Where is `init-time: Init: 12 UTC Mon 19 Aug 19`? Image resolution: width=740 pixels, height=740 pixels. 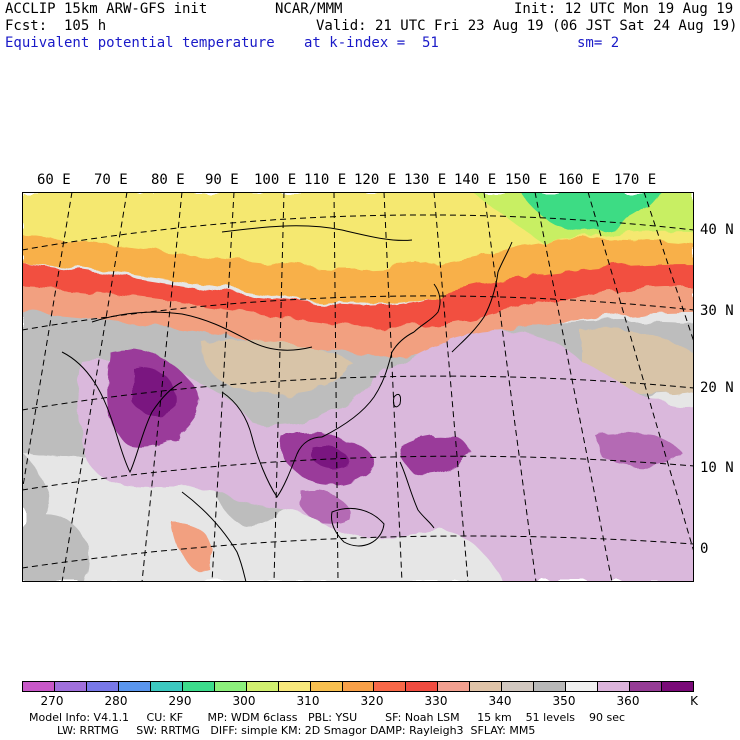
init-time: Init: 12 UTC Mon 19 Aug 19 is located at coordinates (624, 9).